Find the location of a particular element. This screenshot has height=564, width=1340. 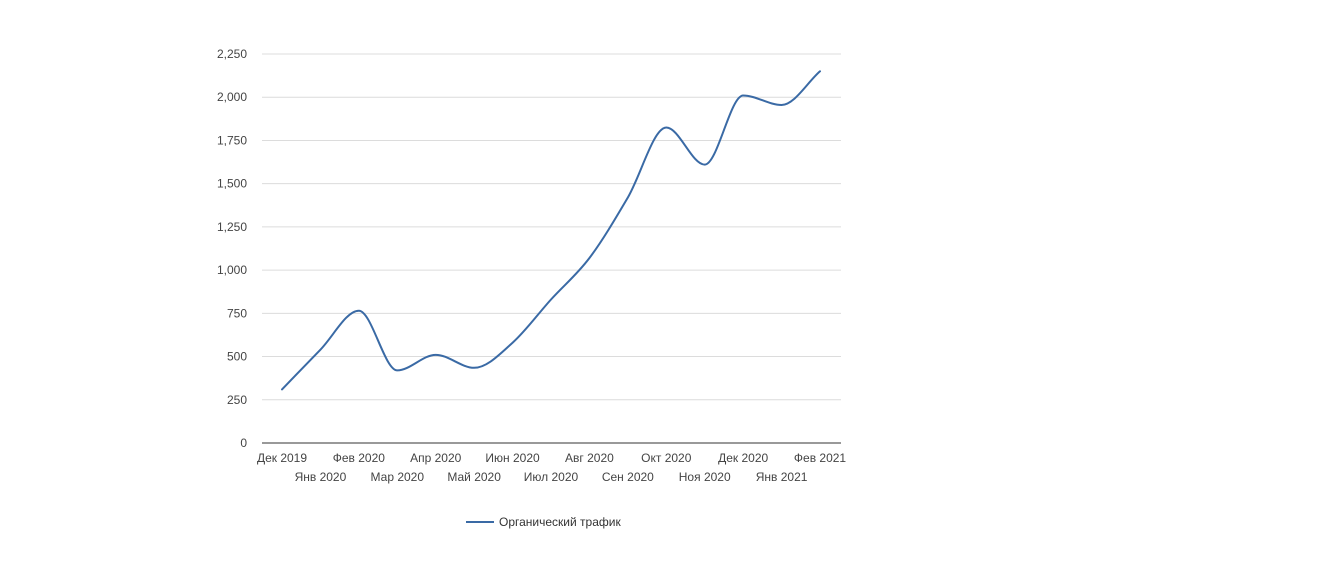

x-tick-label: Июн 2020 is located at coordinates (512, 458).